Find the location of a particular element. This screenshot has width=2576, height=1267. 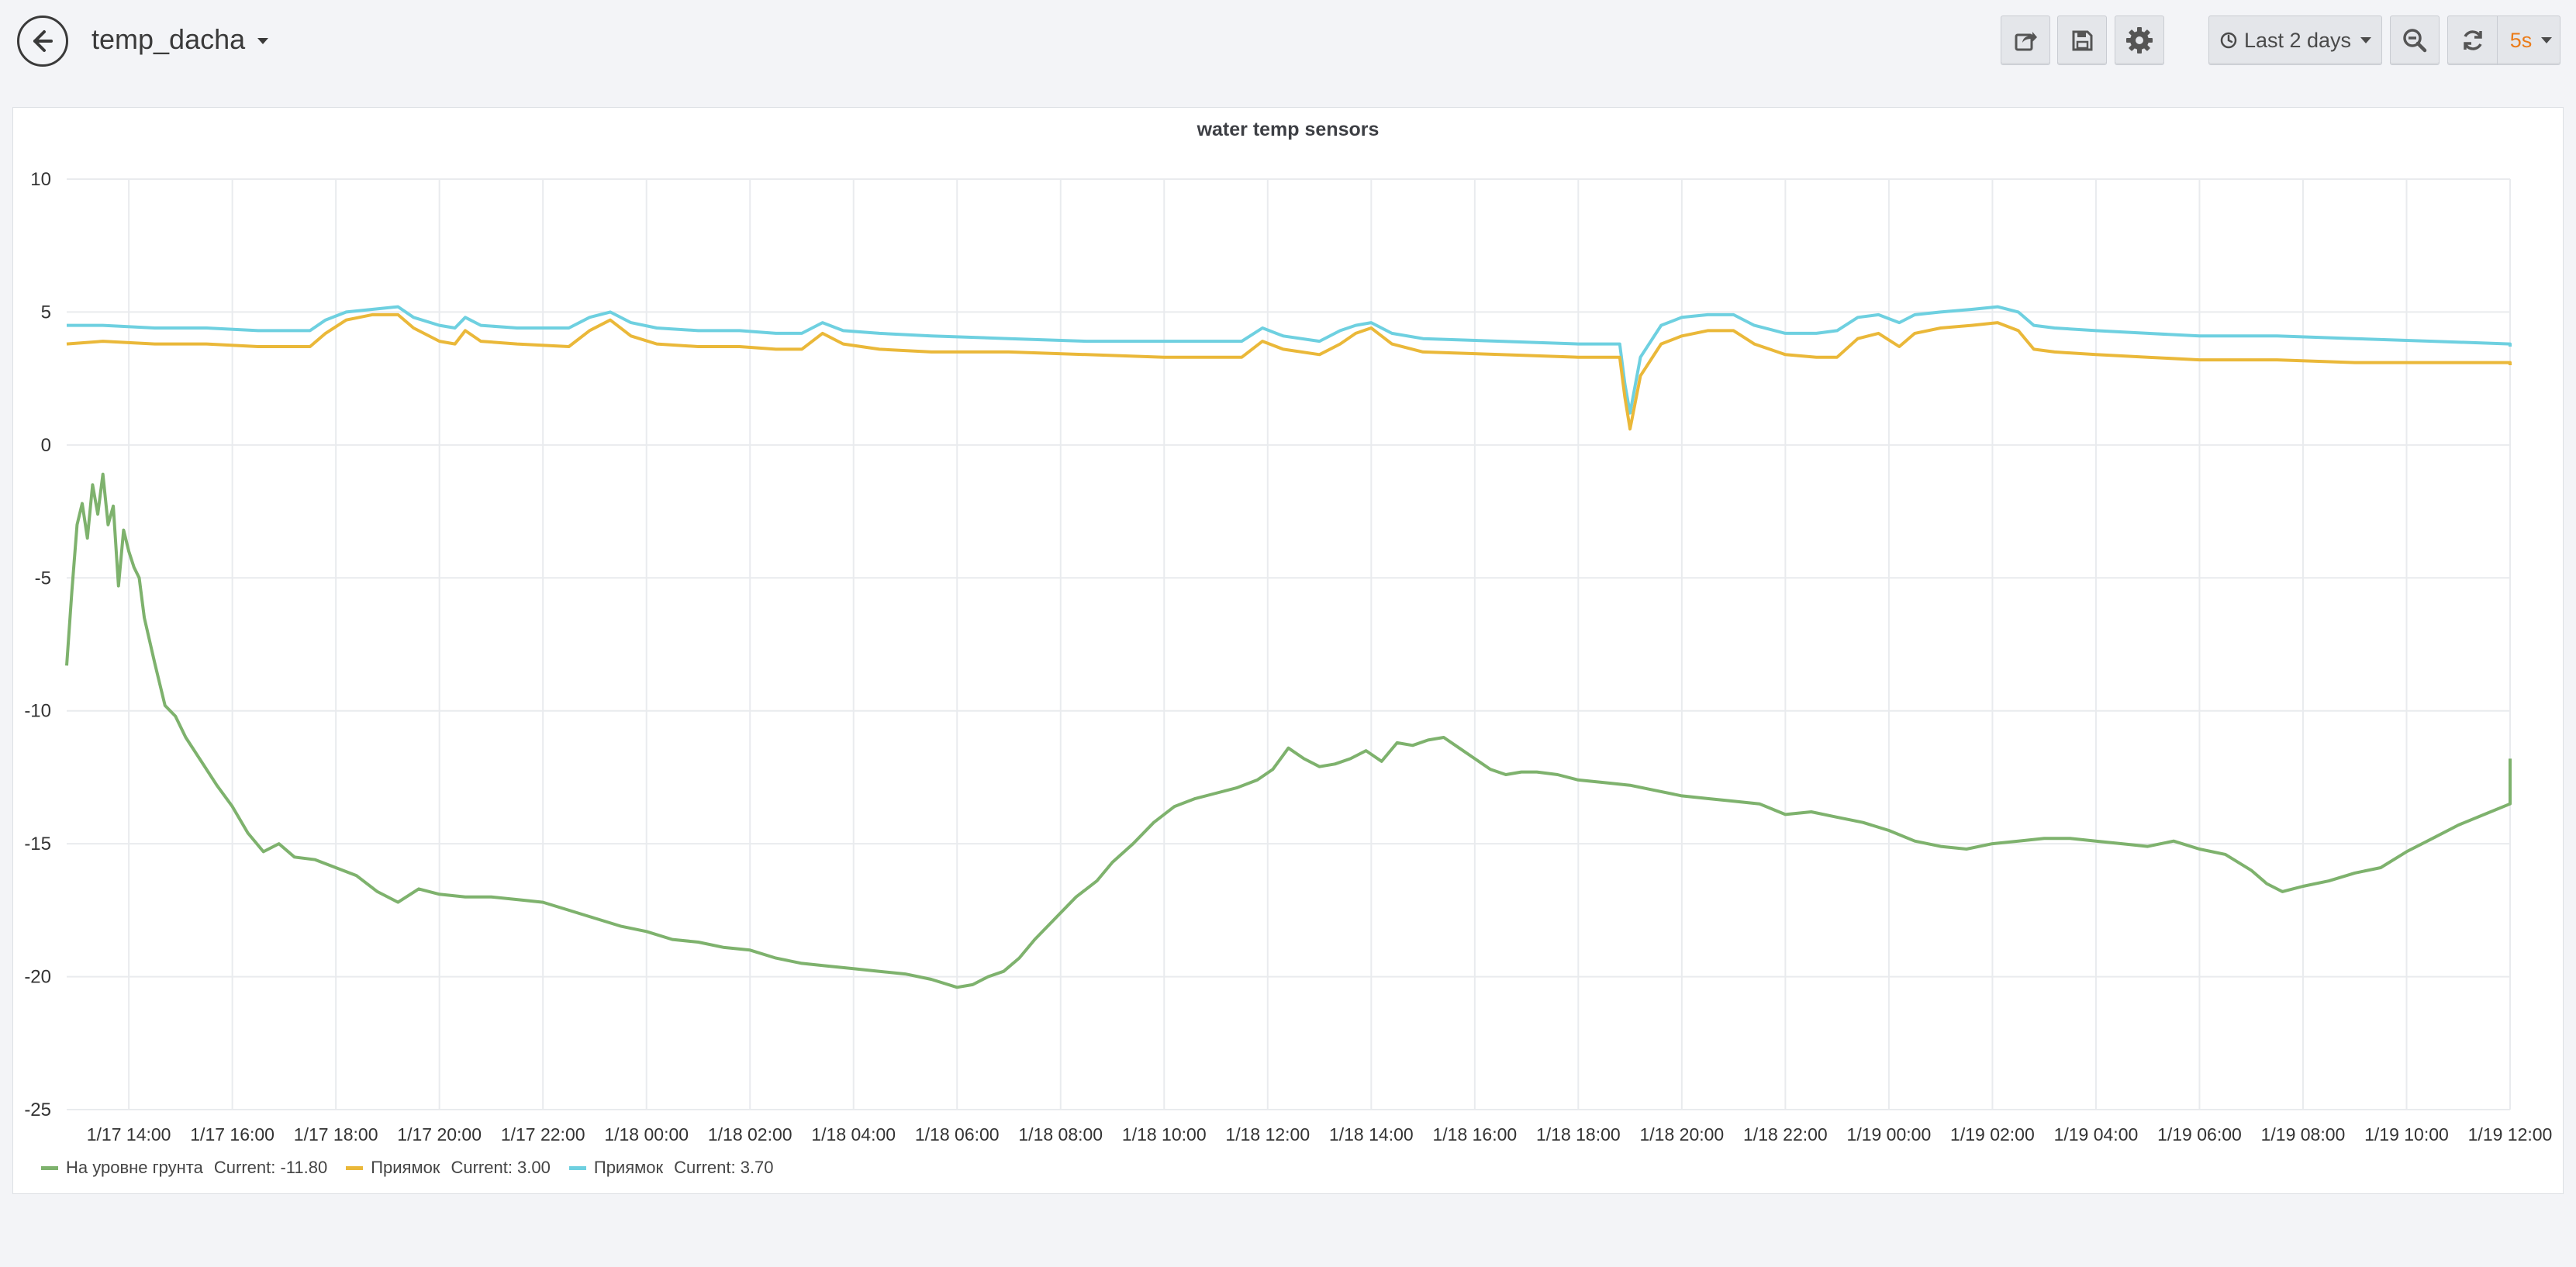

y-tick-label: 10 is located at coordinates (40, 179).